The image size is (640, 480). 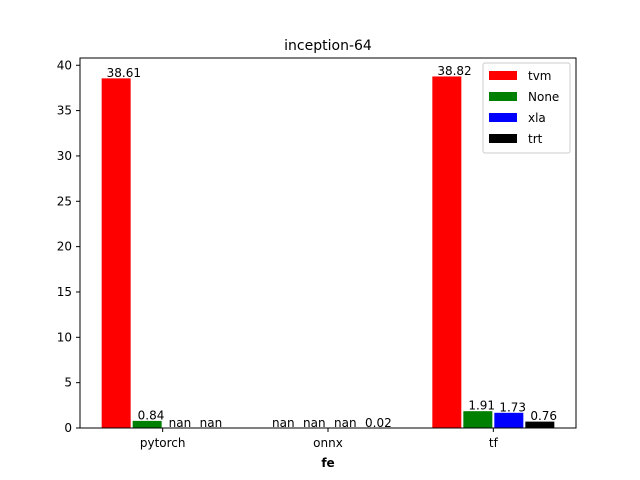 I want to click on y-tick-label: 25, so click(x=64, y=201).